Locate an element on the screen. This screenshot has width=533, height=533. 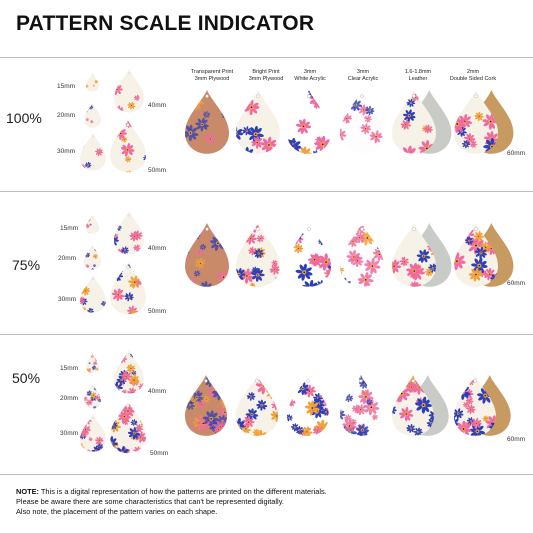
scale-label-50: 50% is located at coordinates (26, 378).